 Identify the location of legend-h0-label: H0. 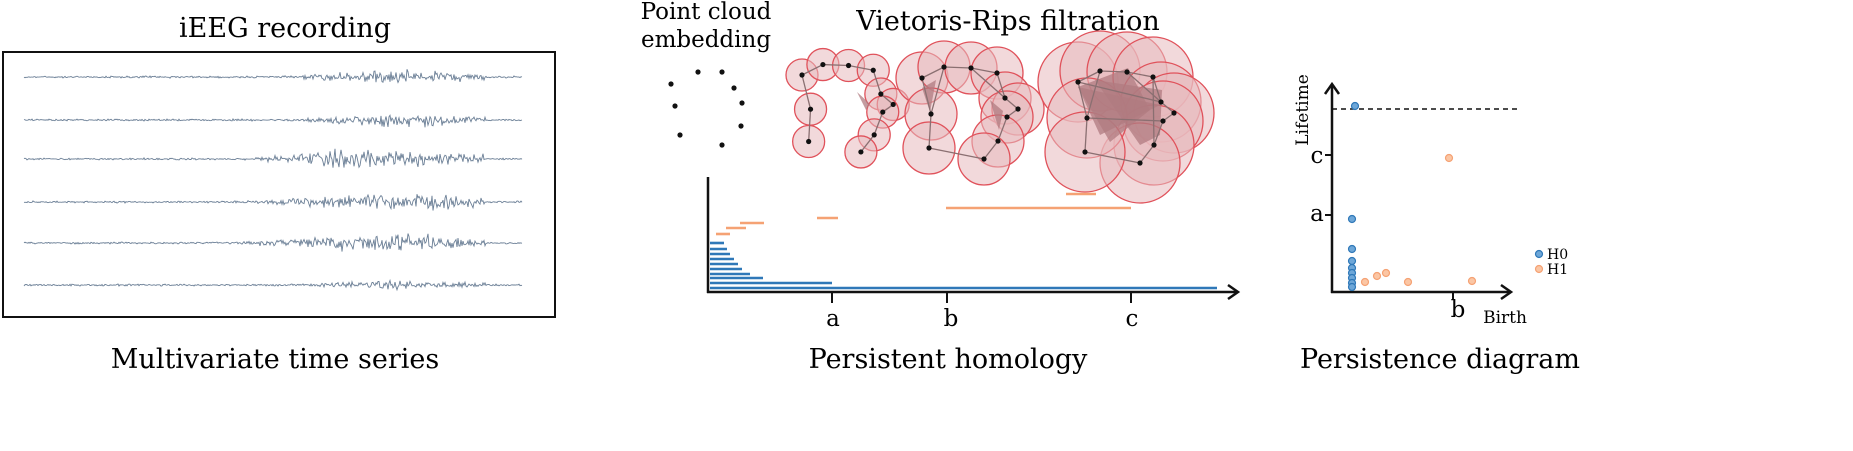
(1557, 255).